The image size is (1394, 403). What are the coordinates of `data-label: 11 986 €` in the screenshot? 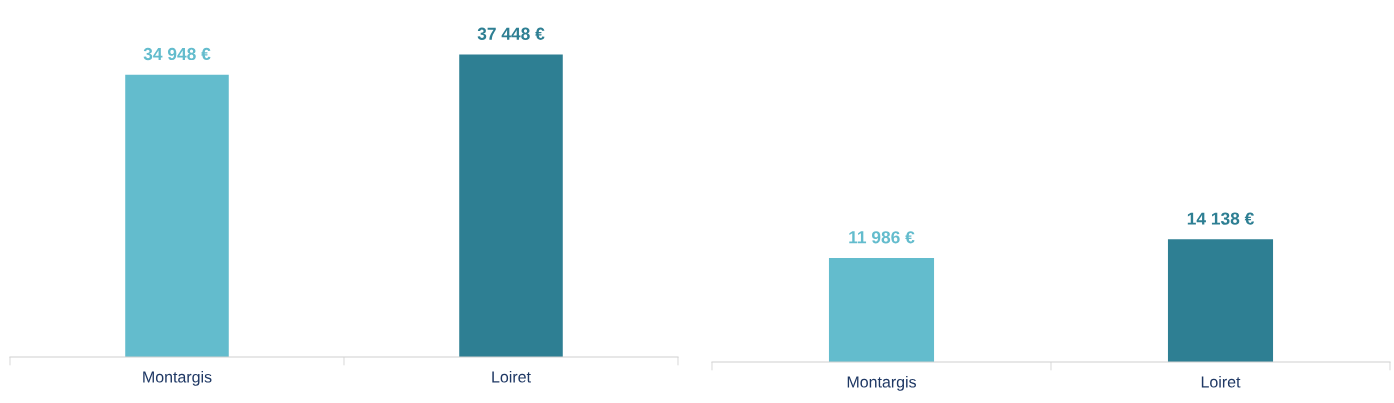 It's located at (882, 237).